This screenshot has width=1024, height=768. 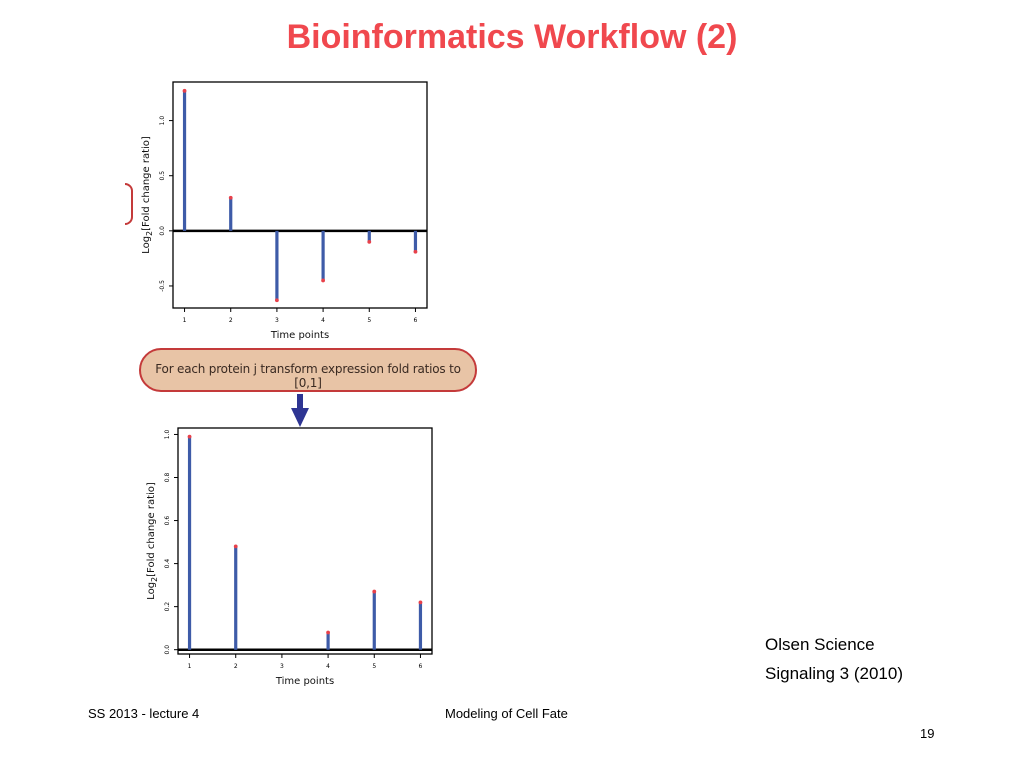 What do you see at coordinates (167, 478) in the screenshot?
I see `chart2-ytick-label: 0.8` at bounding box center [167, 478].